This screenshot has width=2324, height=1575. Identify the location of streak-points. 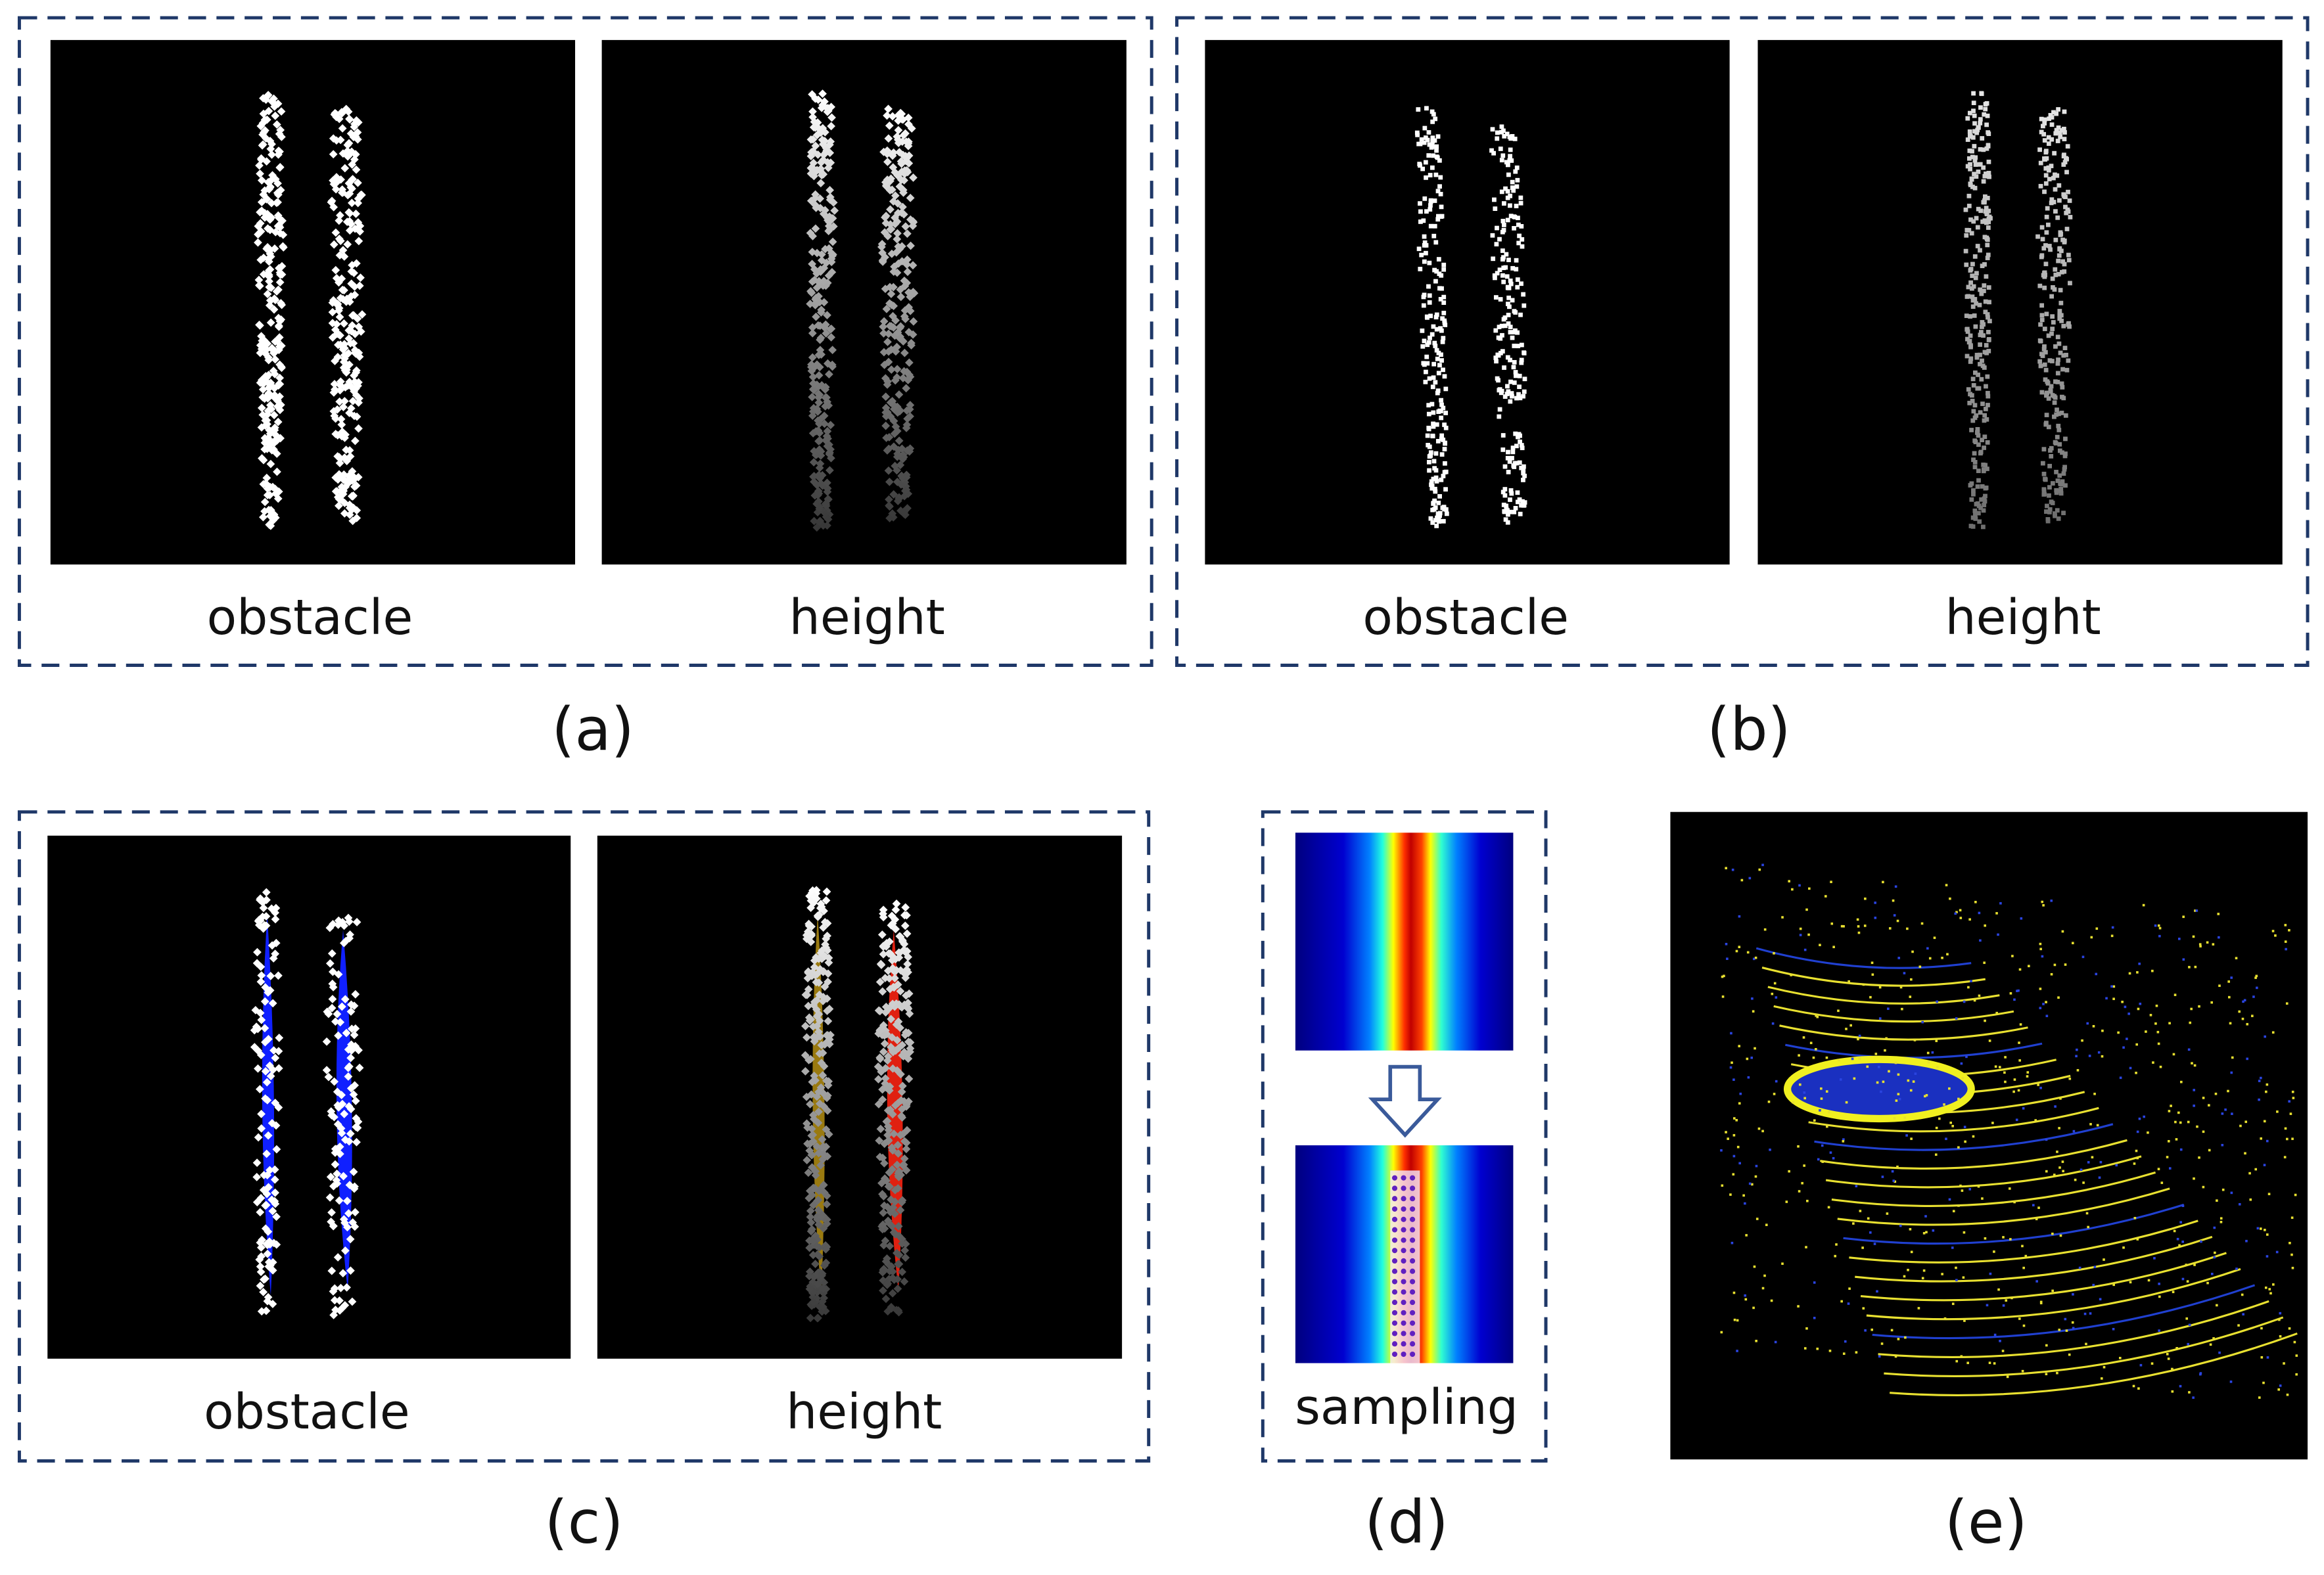
(307, 1103).